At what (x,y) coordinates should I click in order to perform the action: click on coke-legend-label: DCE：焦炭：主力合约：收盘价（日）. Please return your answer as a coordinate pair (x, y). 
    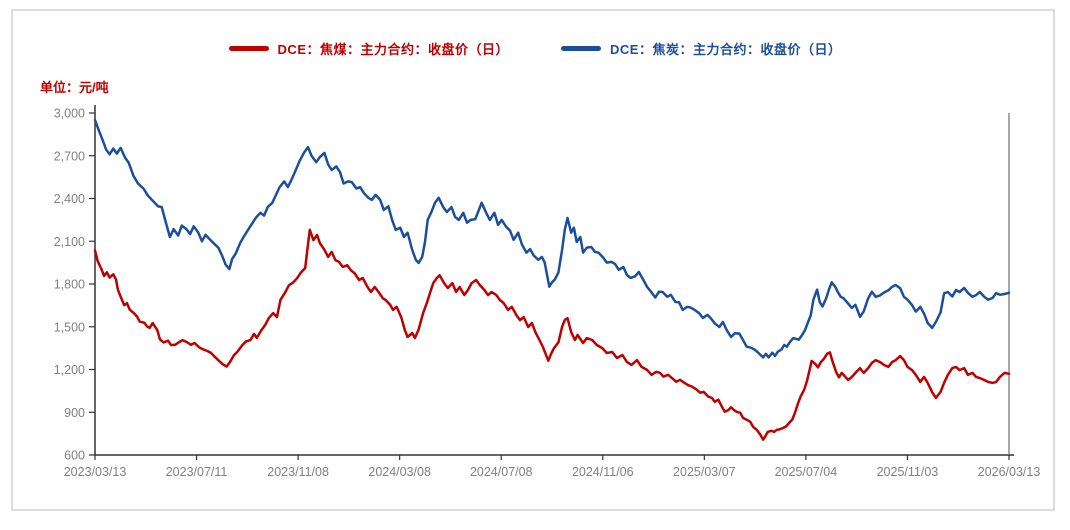
    Looking at the image, I should click on (726, 49).